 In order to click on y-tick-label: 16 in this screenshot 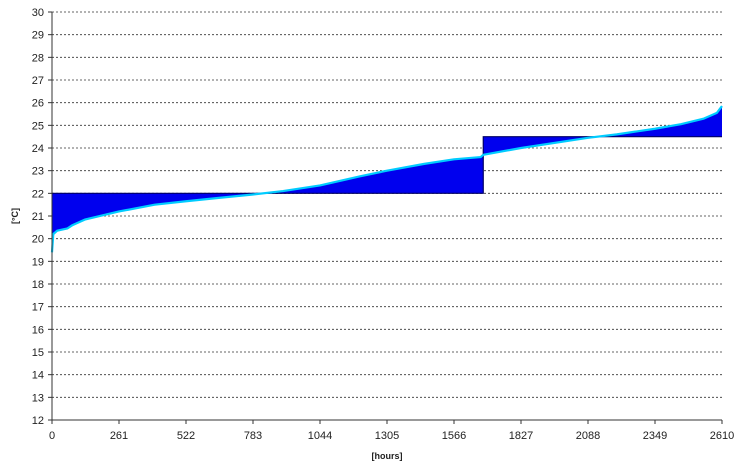, I will do `click(38, 330)`.